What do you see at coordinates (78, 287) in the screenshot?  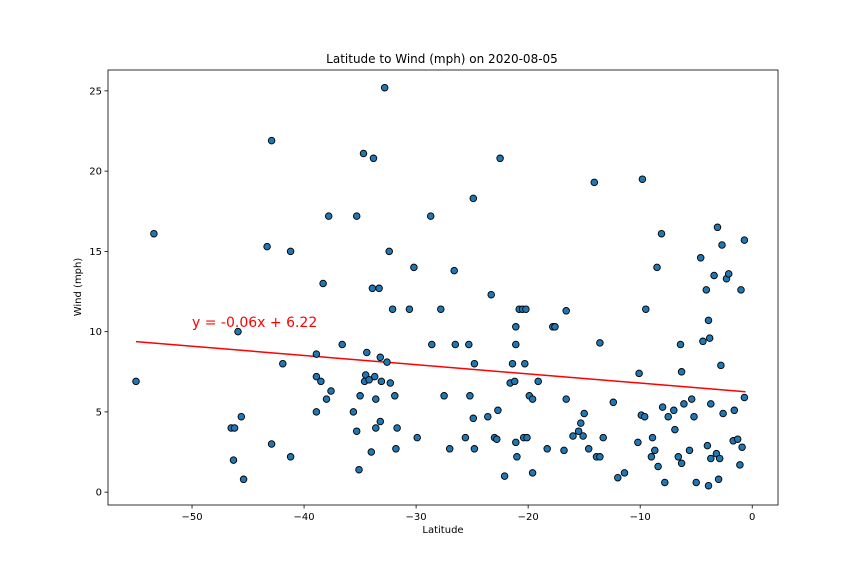 I see `y-axis-label: Wind (mph)` at bounding box center [78, 287].